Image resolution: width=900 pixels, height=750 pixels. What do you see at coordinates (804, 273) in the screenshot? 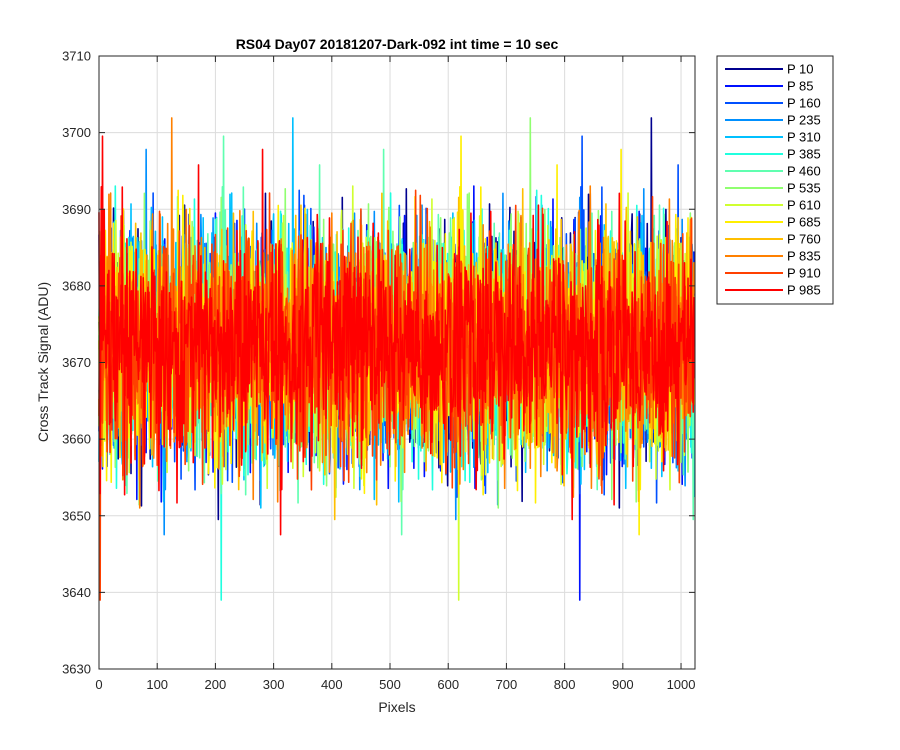
I see `legend-entry: P 910` at bounding box center [804, 273].